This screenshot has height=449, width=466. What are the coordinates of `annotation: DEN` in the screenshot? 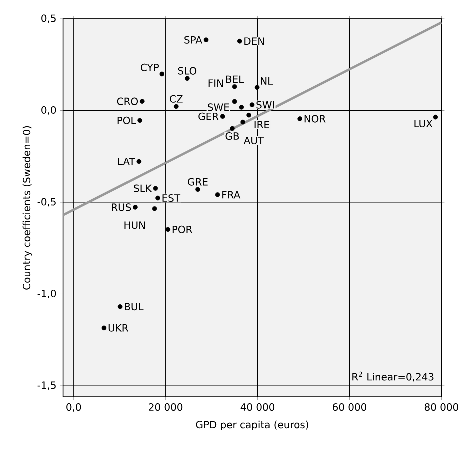 It's located at (254, 42).